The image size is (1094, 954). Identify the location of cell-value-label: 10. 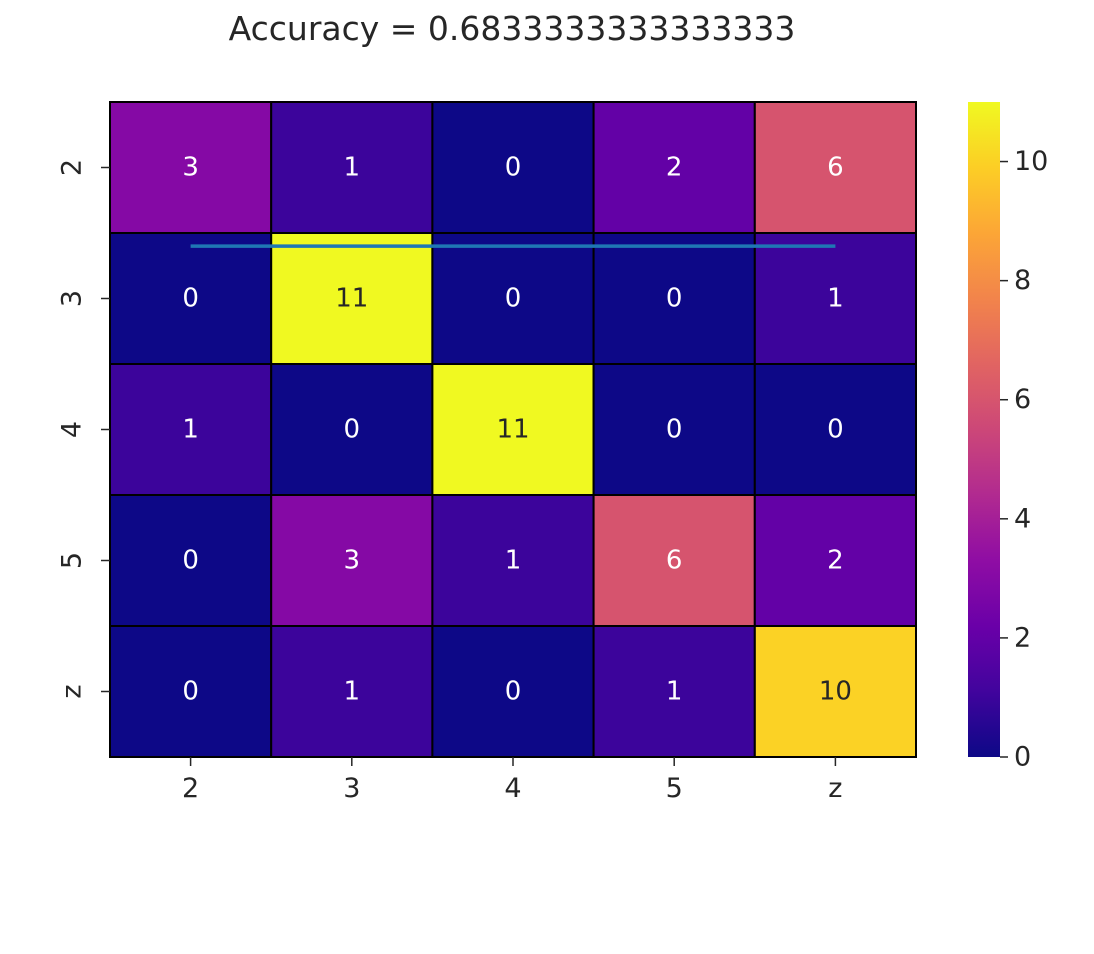
(835, 692).